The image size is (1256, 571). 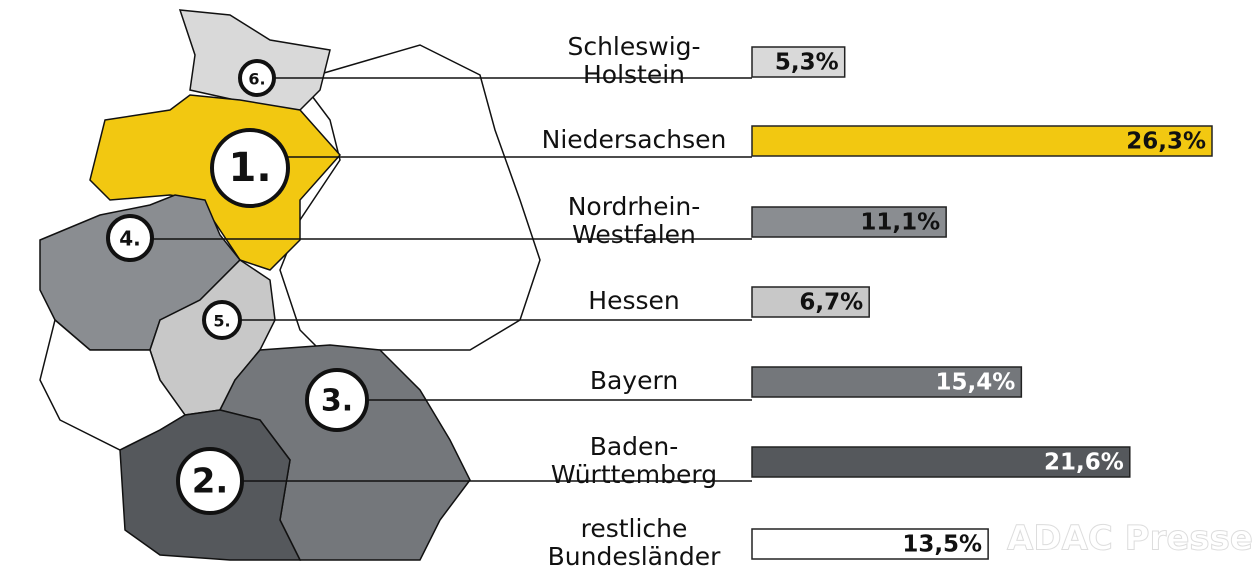 I want to click on value-label: 5,3%, so click(x=807, y=63).